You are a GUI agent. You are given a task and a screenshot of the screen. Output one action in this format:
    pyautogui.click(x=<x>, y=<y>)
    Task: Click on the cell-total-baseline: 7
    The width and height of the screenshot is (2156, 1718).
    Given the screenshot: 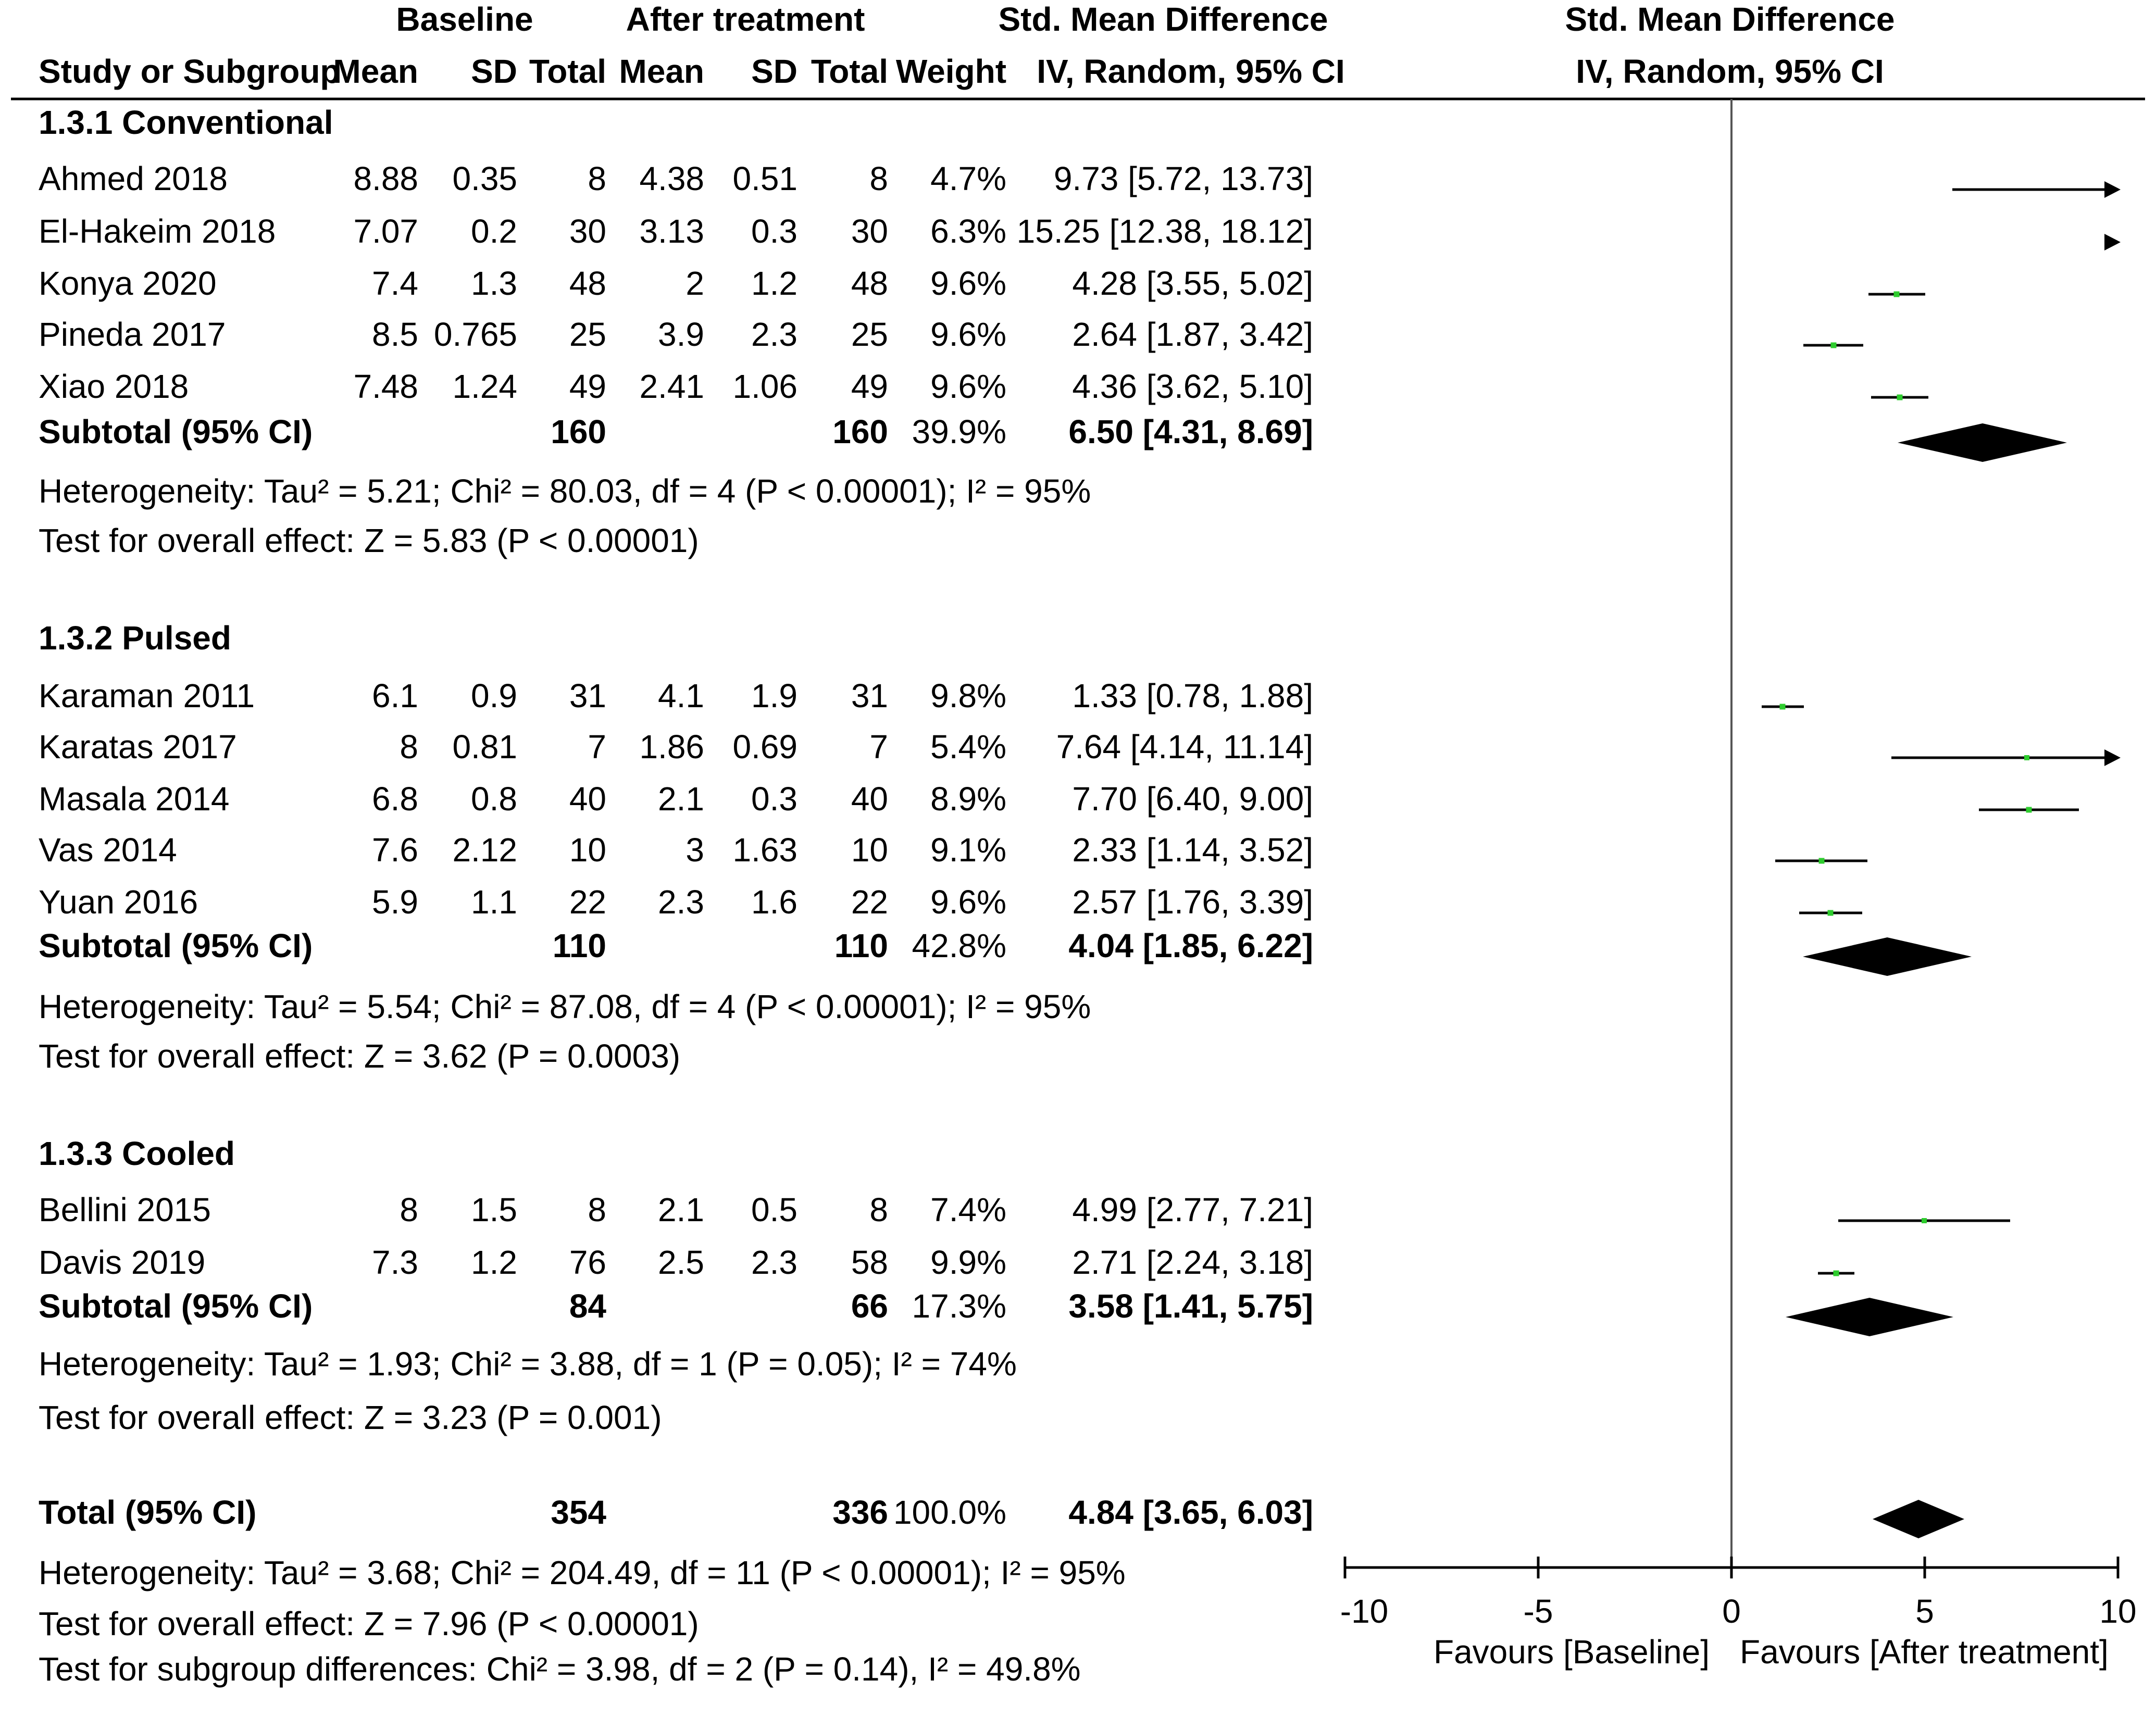 What is the action you would take?
    pyautogui.click(x=597, y=747)
    